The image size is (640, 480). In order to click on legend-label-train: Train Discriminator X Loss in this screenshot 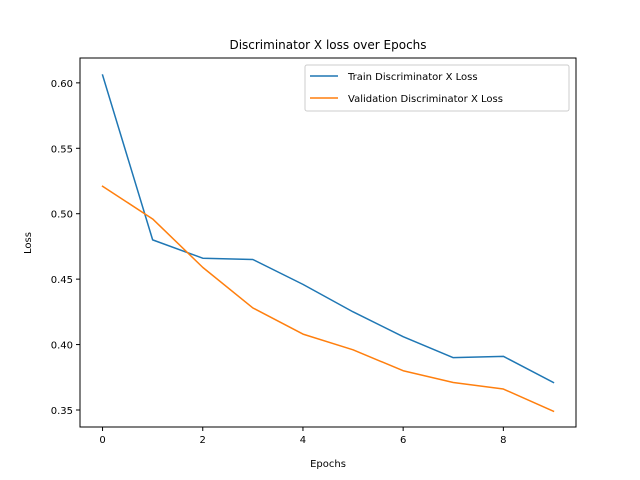, I will do `click(412, 77)`.